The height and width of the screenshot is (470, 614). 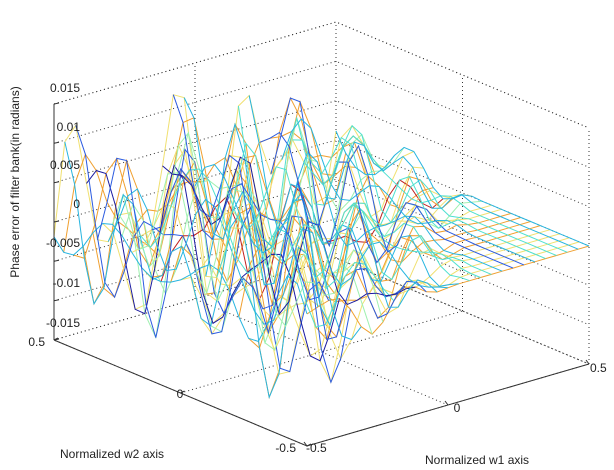 I want to click on x-tick-labels: -0.5 0 0.5, so click(x=456, y=408).